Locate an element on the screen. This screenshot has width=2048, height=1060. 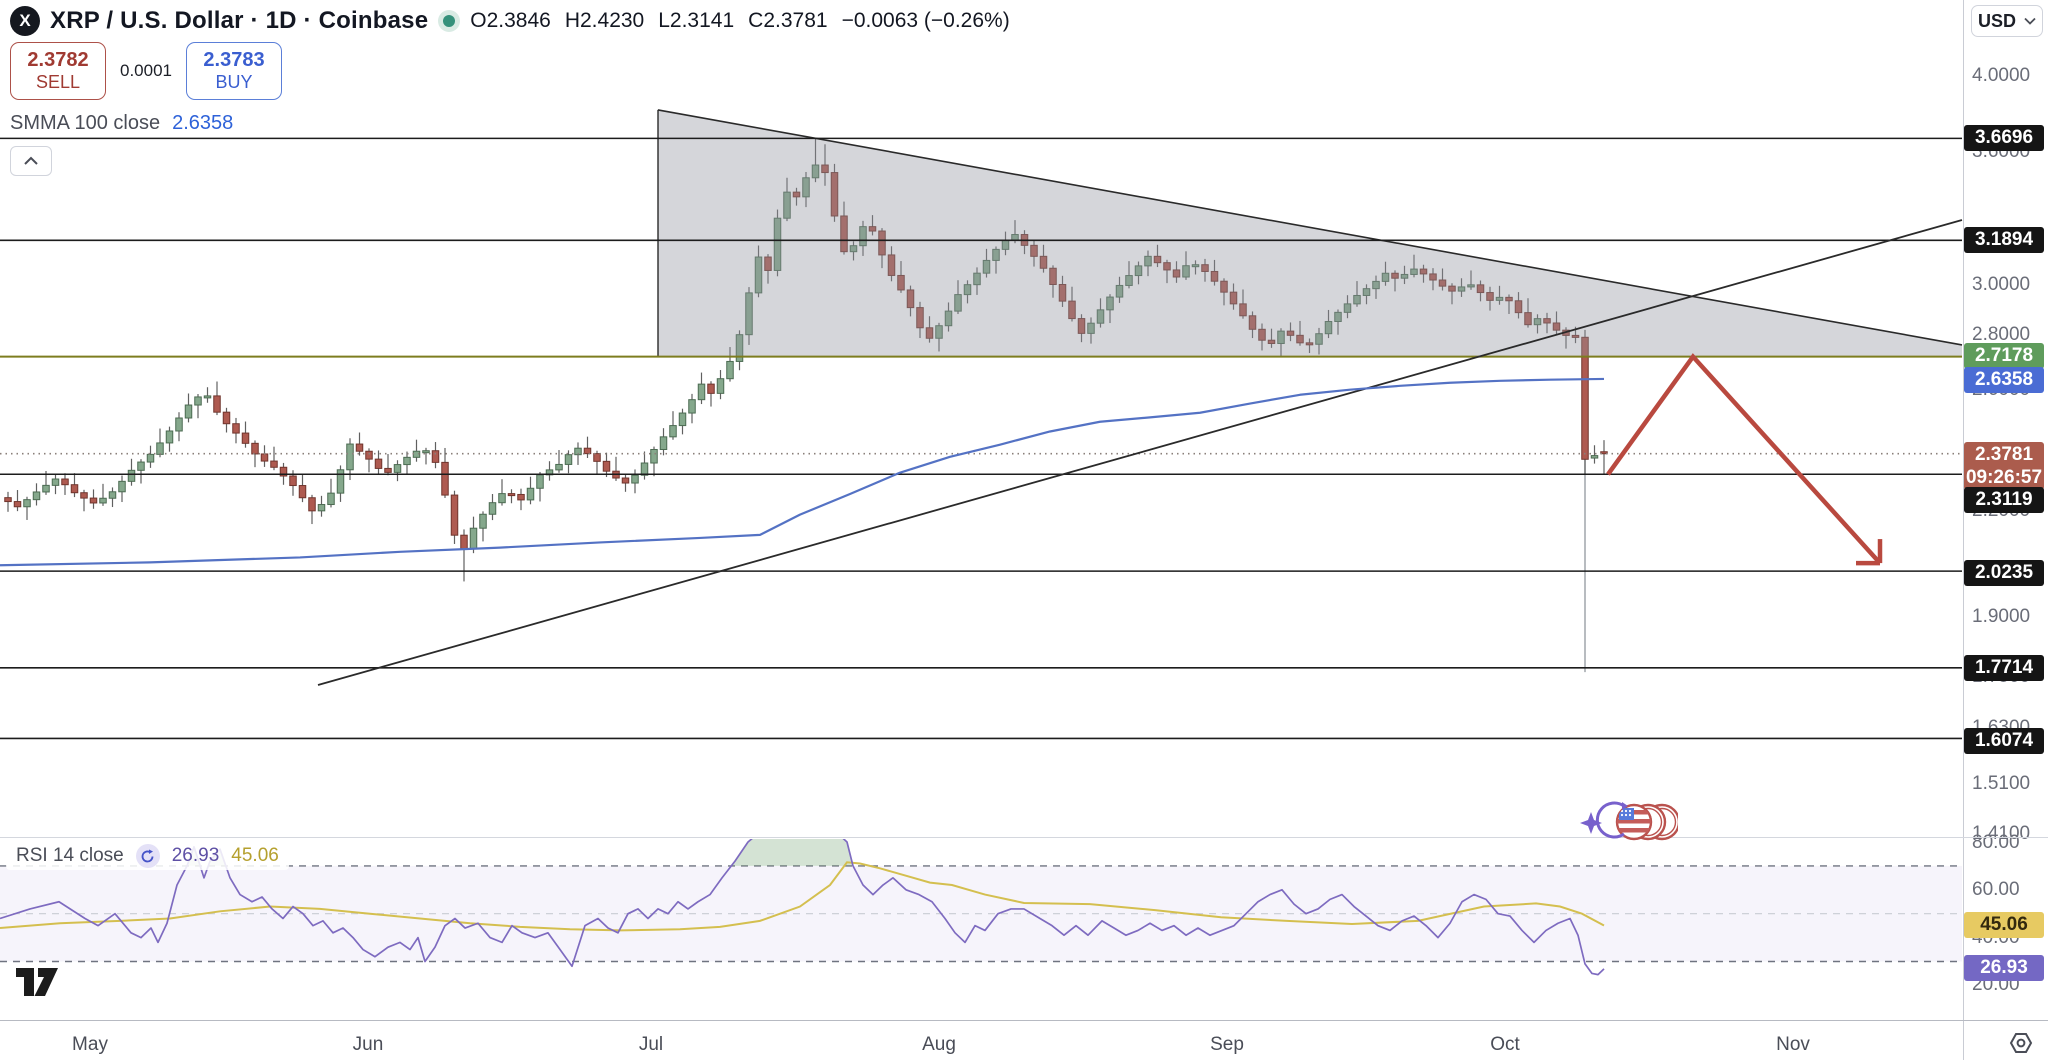
price-level-badge: 3.1894 is located at coordinates (2004, 240).